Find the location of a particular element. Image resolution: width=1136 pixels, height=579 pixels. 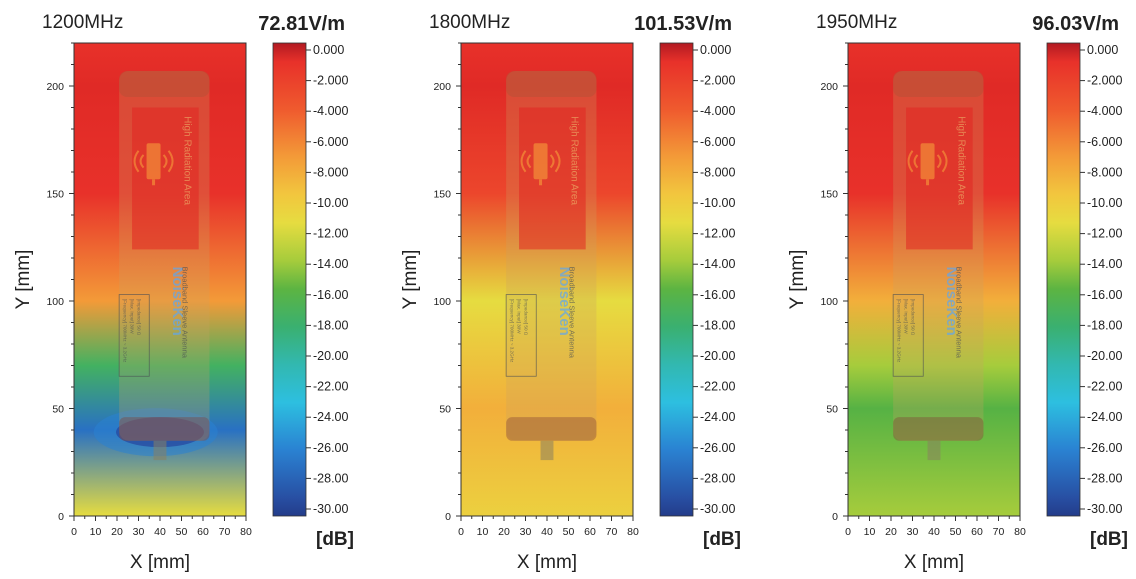

spec-line: [Impedance] 50 Ω is located at coordinates (138, 317).